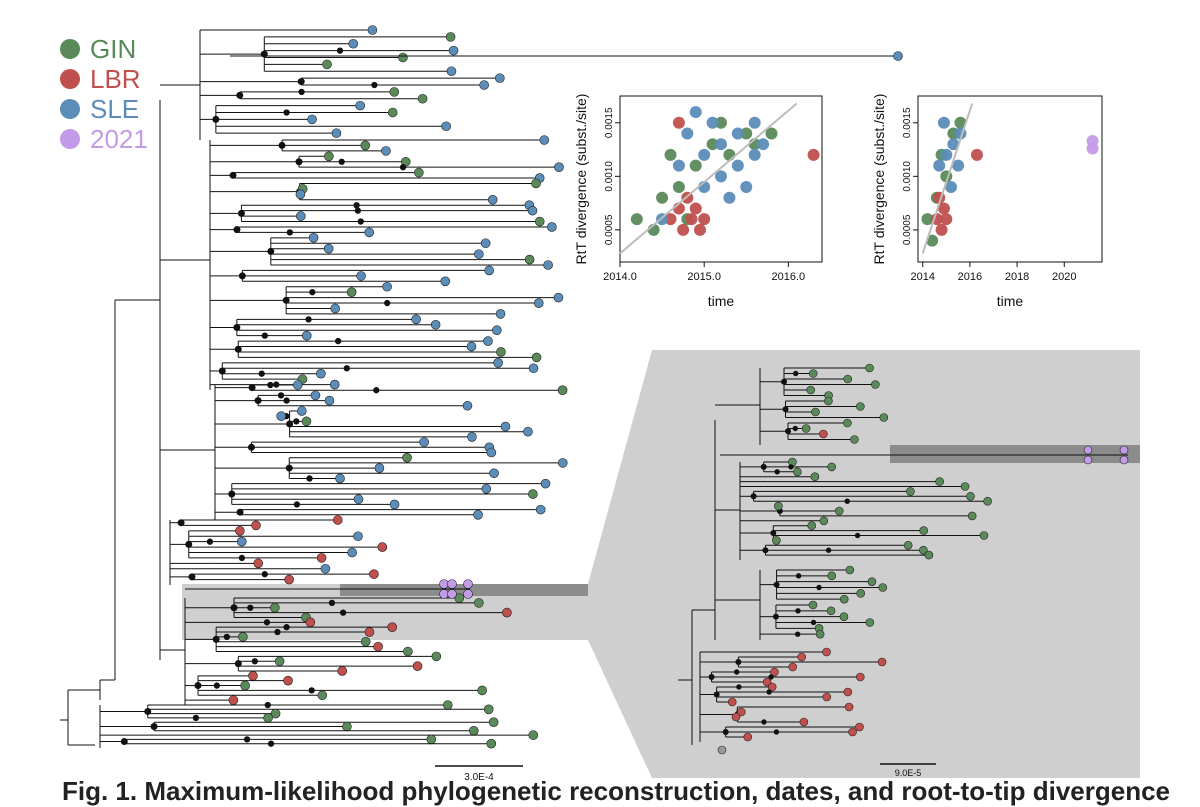  I want to click on legend-dot-2021, so click(70, 139).